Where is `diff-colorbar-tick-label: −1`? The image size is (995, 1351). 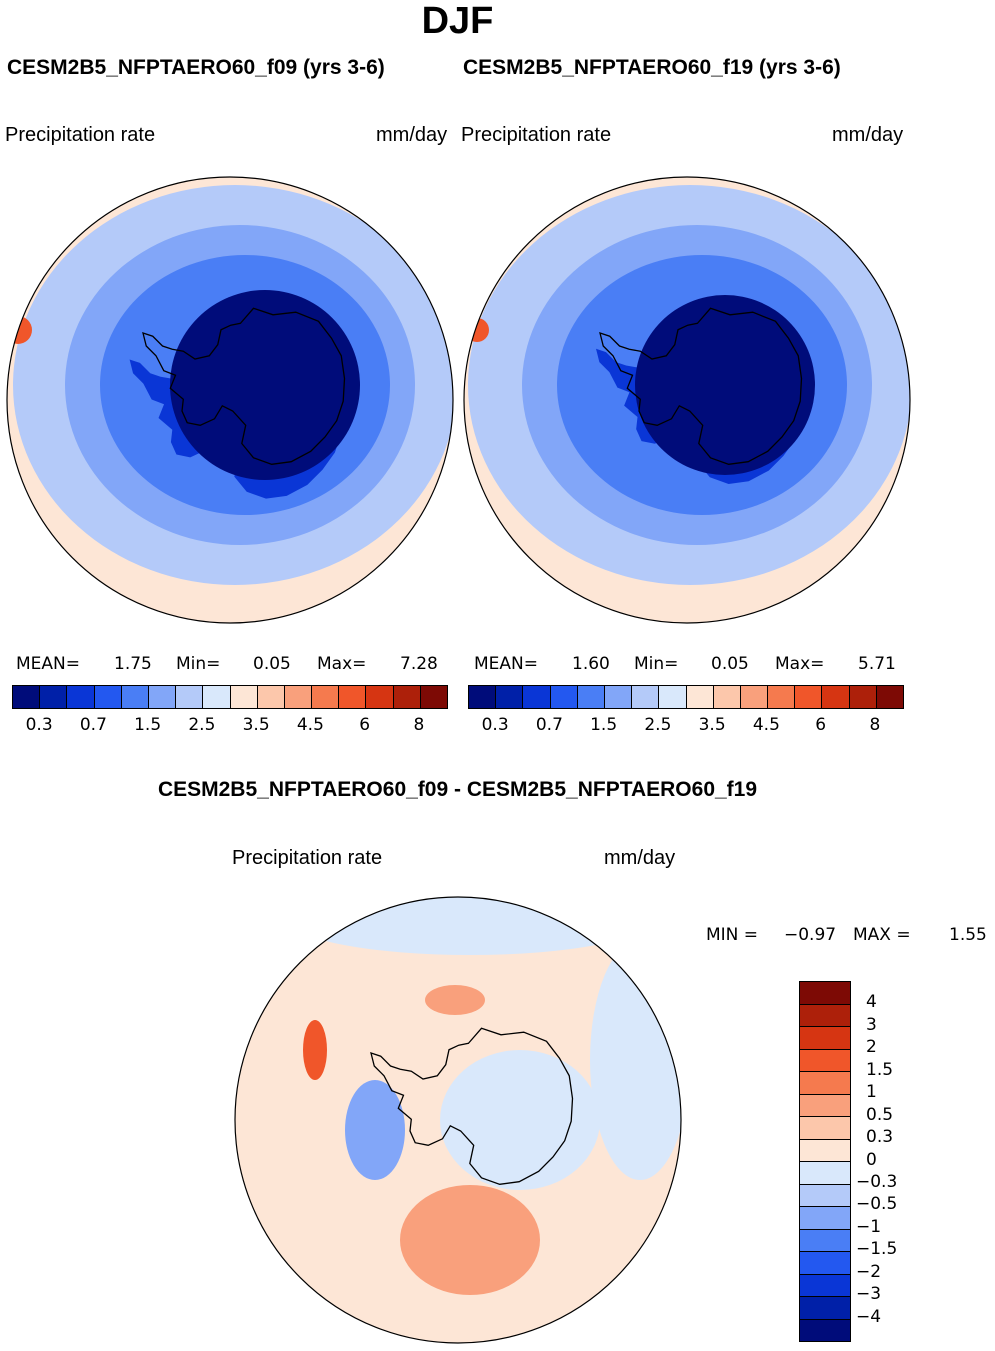
diff-colorbar-tick-label: −1 is located at coordinates (869, 1226).